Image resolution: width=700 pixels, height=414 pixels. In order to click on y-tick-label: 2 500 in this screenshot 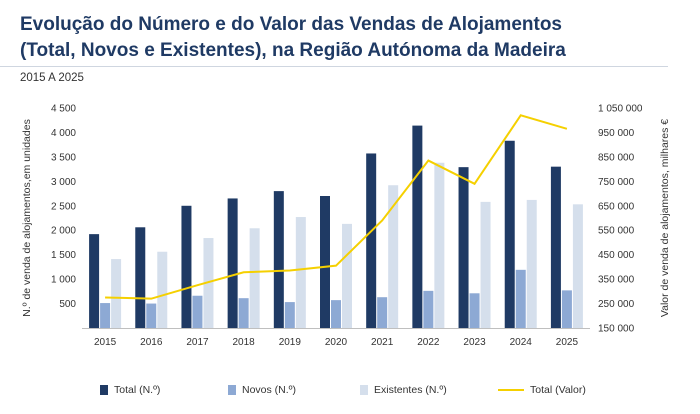, I will do `click(63, 206)`.